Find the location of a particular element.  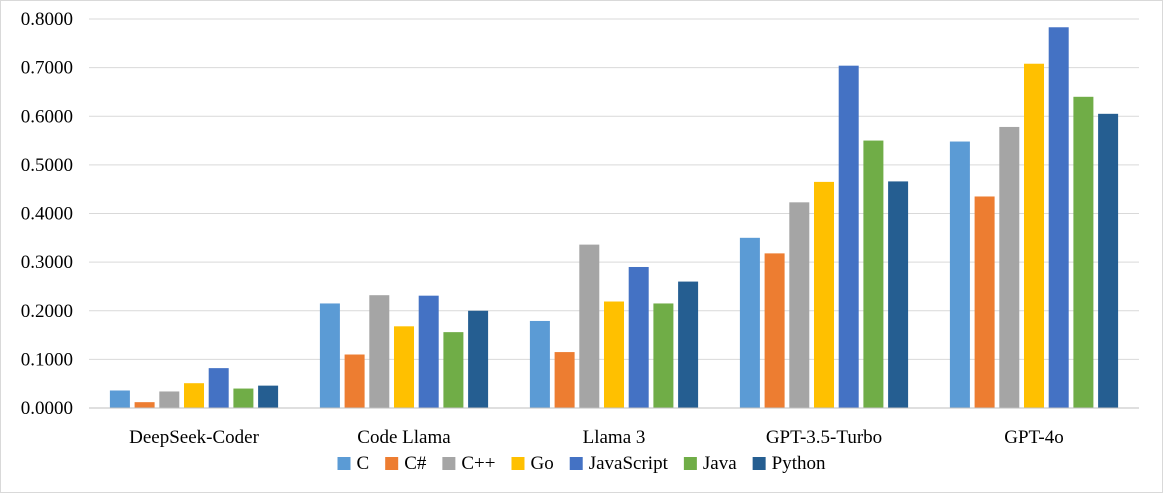

legend-item: C is located at coordinates (353, 463).